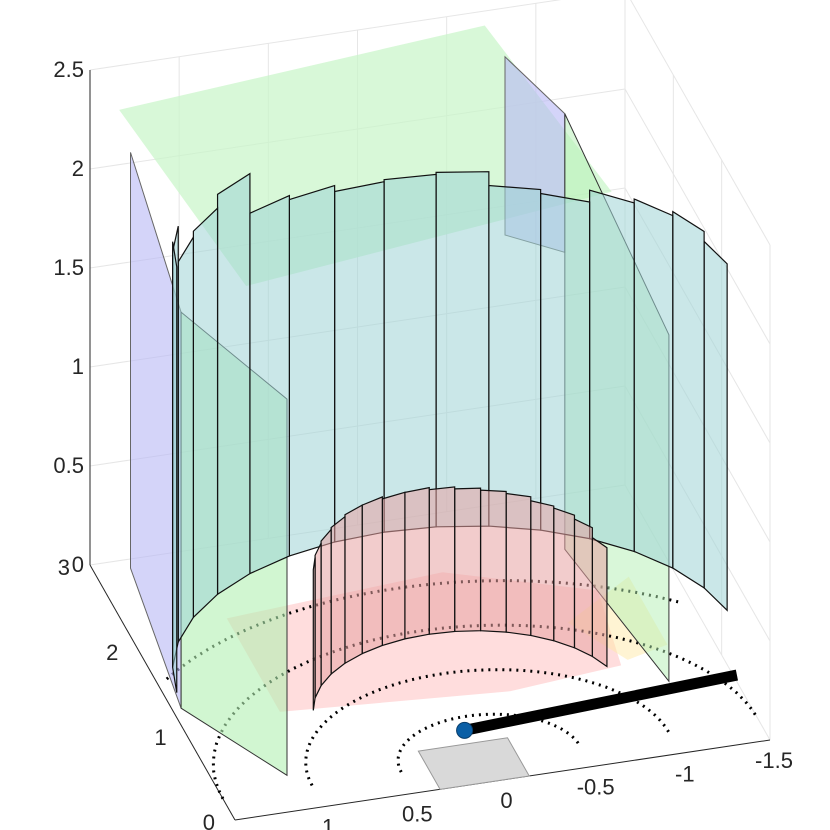  What do you see at coordinates (78, 168) in the screenshot?
I see `z-tick-label: 2` at bounding box center [78, 168].